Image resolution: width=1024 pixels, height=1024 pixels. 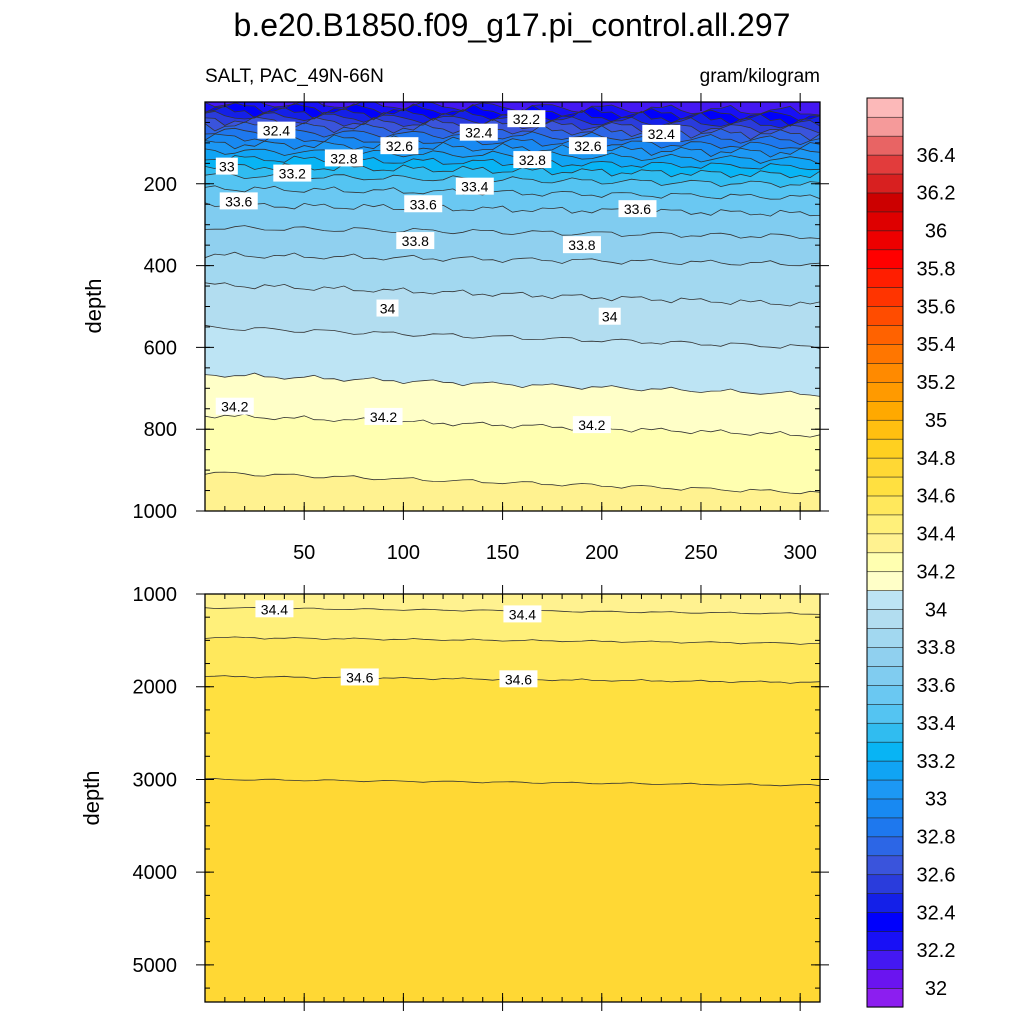 I want to click on contour-fill, so click(x=512, y=491).